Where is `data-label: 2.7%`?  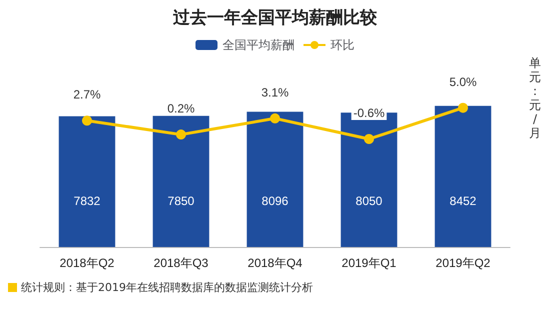 data-label: 2.7% is located at coordinates (87, 95).